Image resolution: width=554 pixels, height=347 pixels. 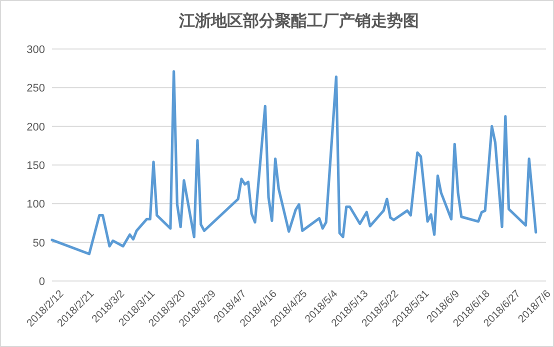 I want to click on y-tick-label: 50, so click(x=38, y=243).